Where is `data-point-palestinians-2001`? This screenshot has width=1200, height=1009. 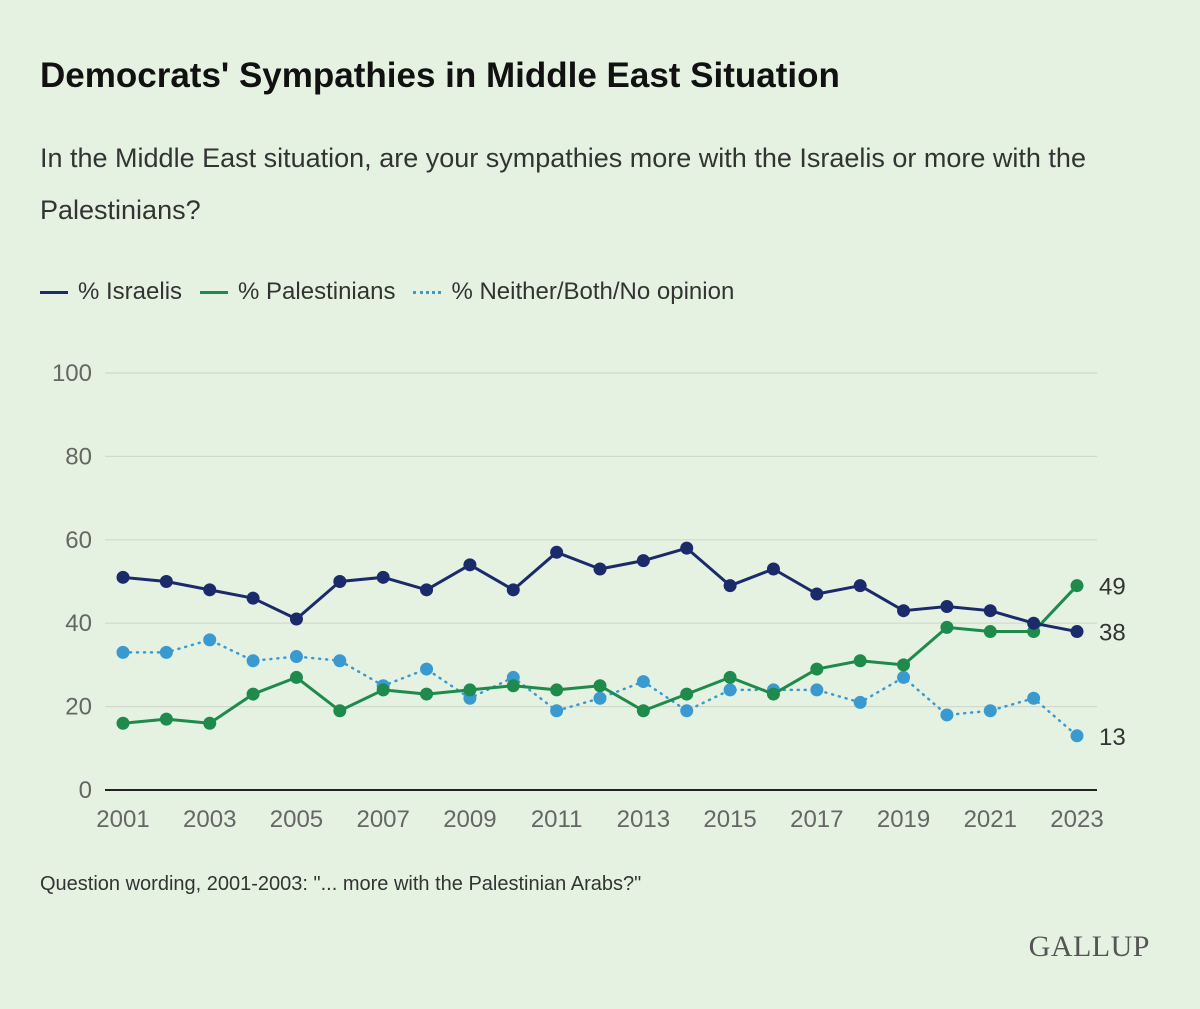
data-point-palestinians-2001 is located at coordinates (123, 723).